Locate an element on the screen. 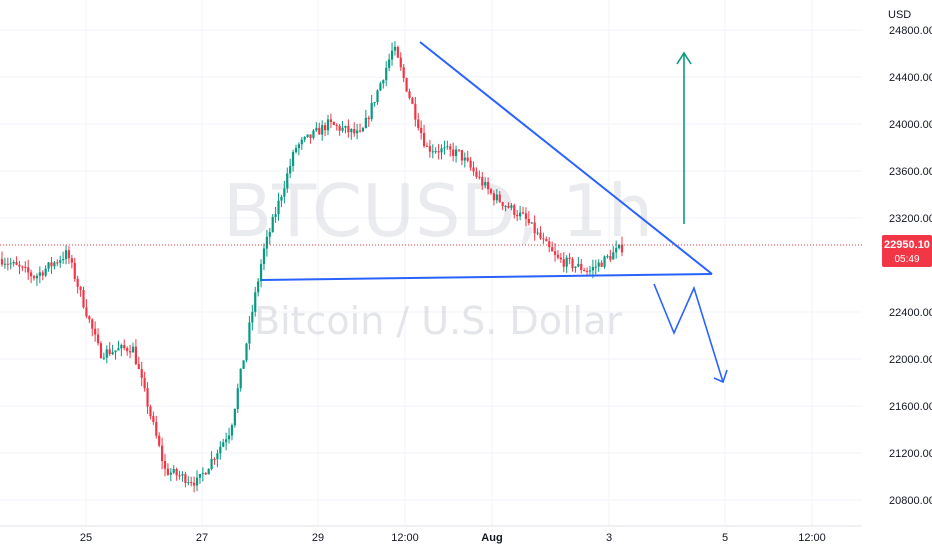 The width and height of the screenshot is (932, 550). time-axis: 25 27 29 12:00 Aug 3 5 12:00 is located at coordinates (431, 534).